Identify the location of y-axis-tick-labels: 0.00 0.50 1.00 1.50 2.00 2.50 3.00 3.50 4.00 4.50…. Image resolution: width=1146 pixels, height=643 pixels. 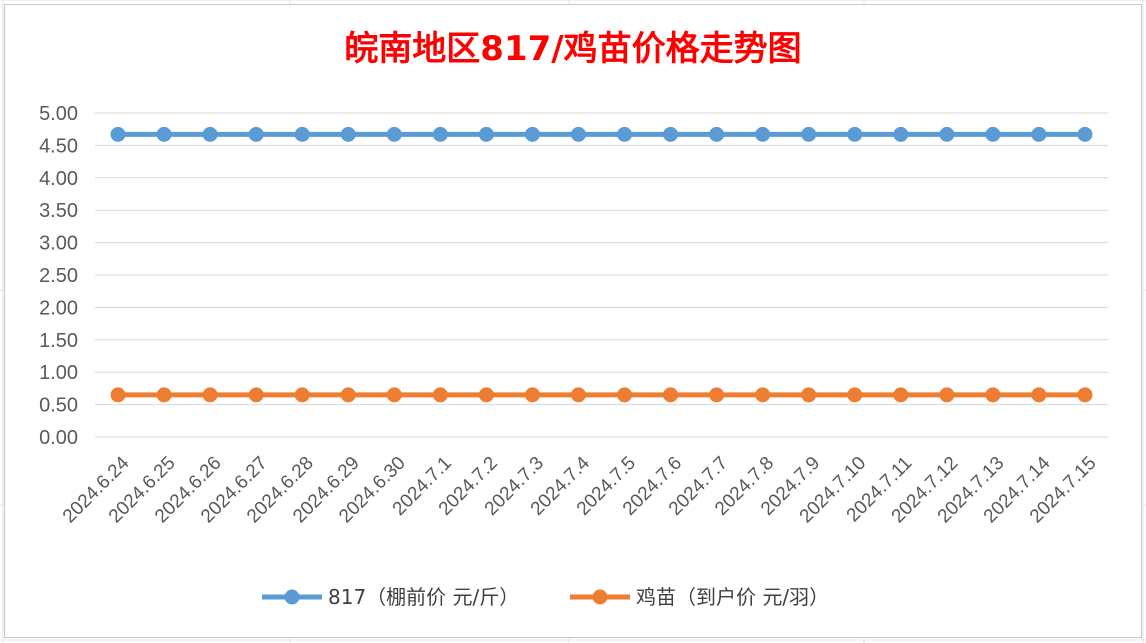
(58, 276).